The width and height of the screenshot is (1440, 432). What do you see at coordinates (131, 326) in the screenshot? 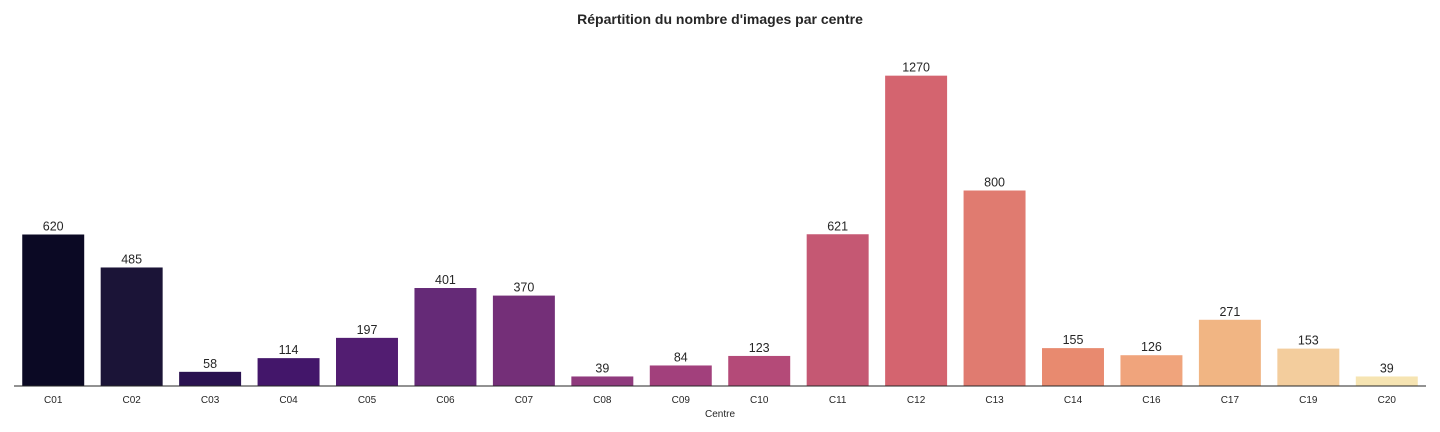
I see `bar-c02` at bounding box center [131, 326].